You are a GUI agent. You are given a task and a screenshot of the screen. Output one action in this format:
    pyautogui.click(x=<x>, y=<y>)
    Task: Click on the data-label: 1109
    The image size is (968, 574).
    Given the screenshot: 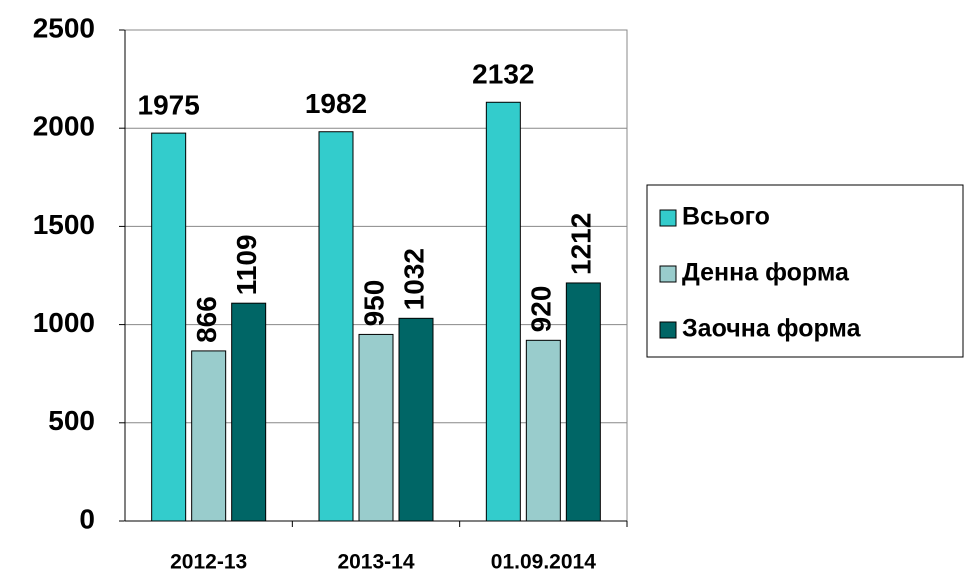 What is the action you would take?
    pyautogui.click(x=246, y=264)
    